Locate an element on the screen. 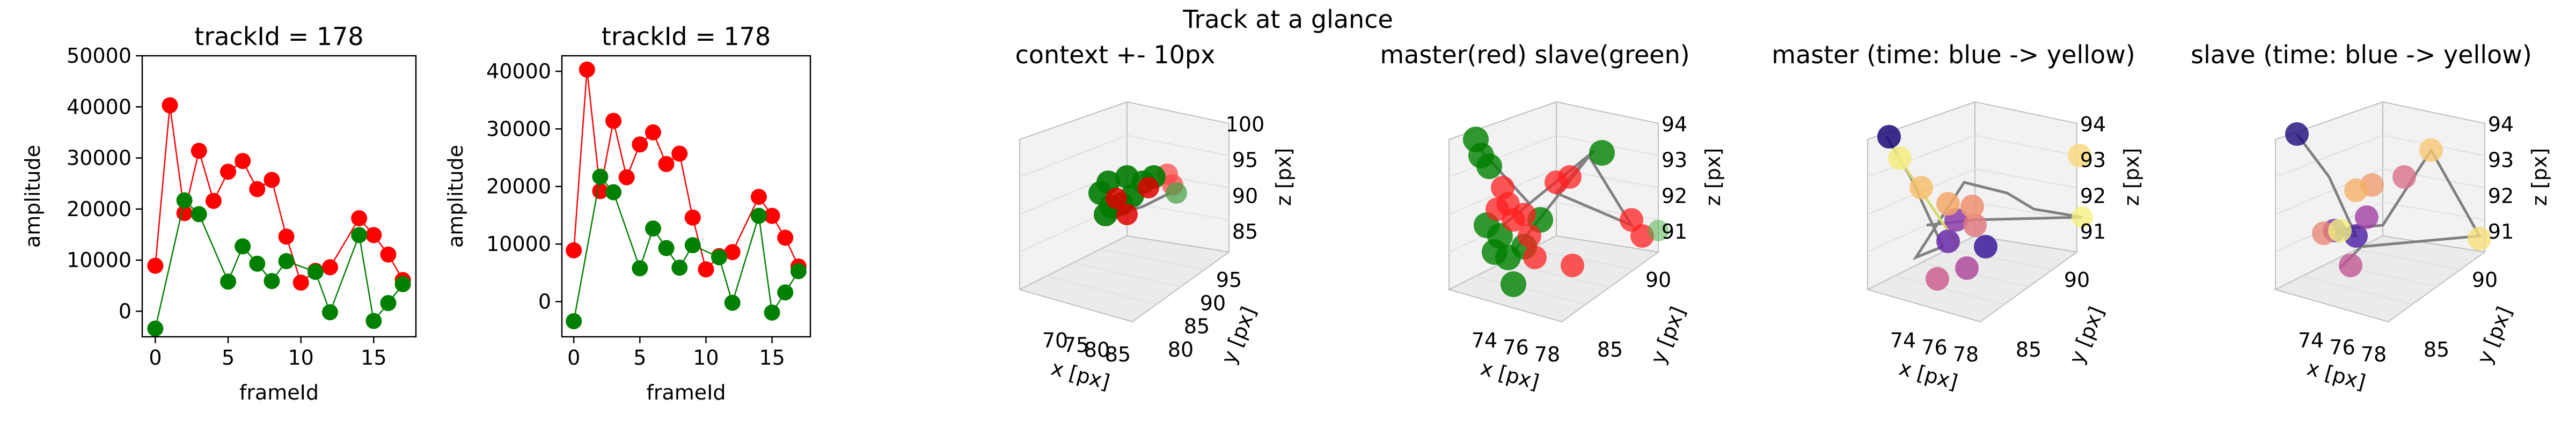 This screenshot has width=2576, height=429. x-tick-label: 75 is located at coordinates (1076, 345).